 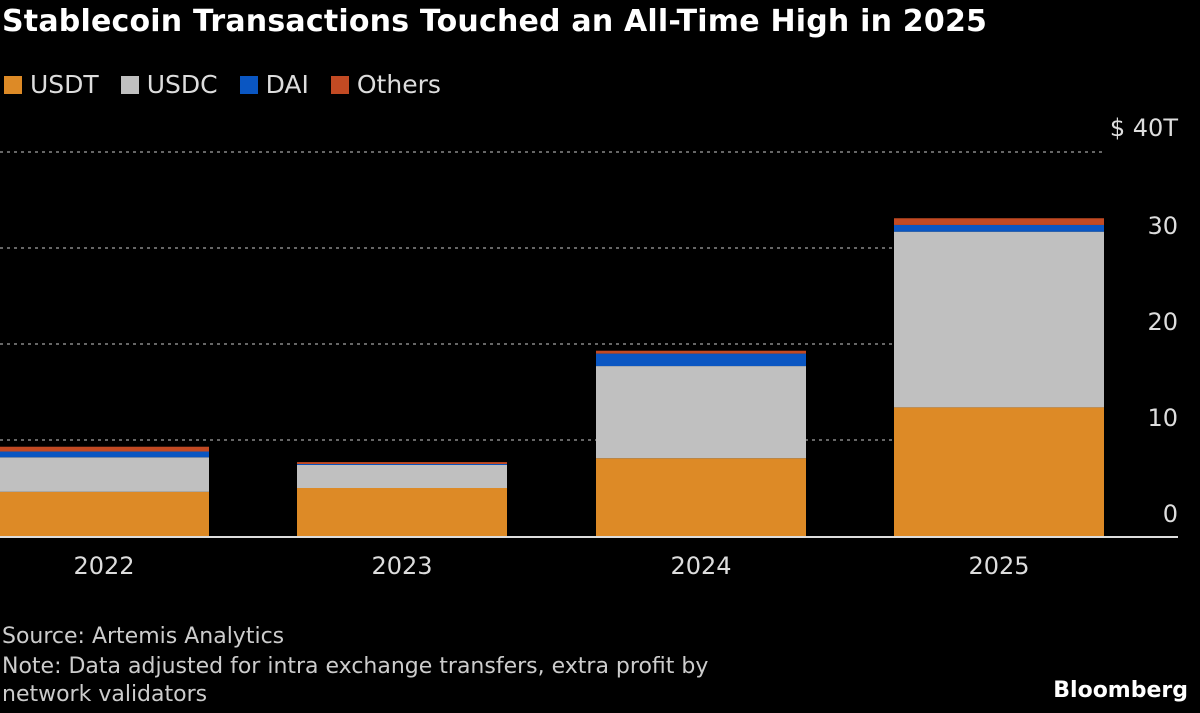 I want to click on legend-label: DAI, so click(x=287, y=84).